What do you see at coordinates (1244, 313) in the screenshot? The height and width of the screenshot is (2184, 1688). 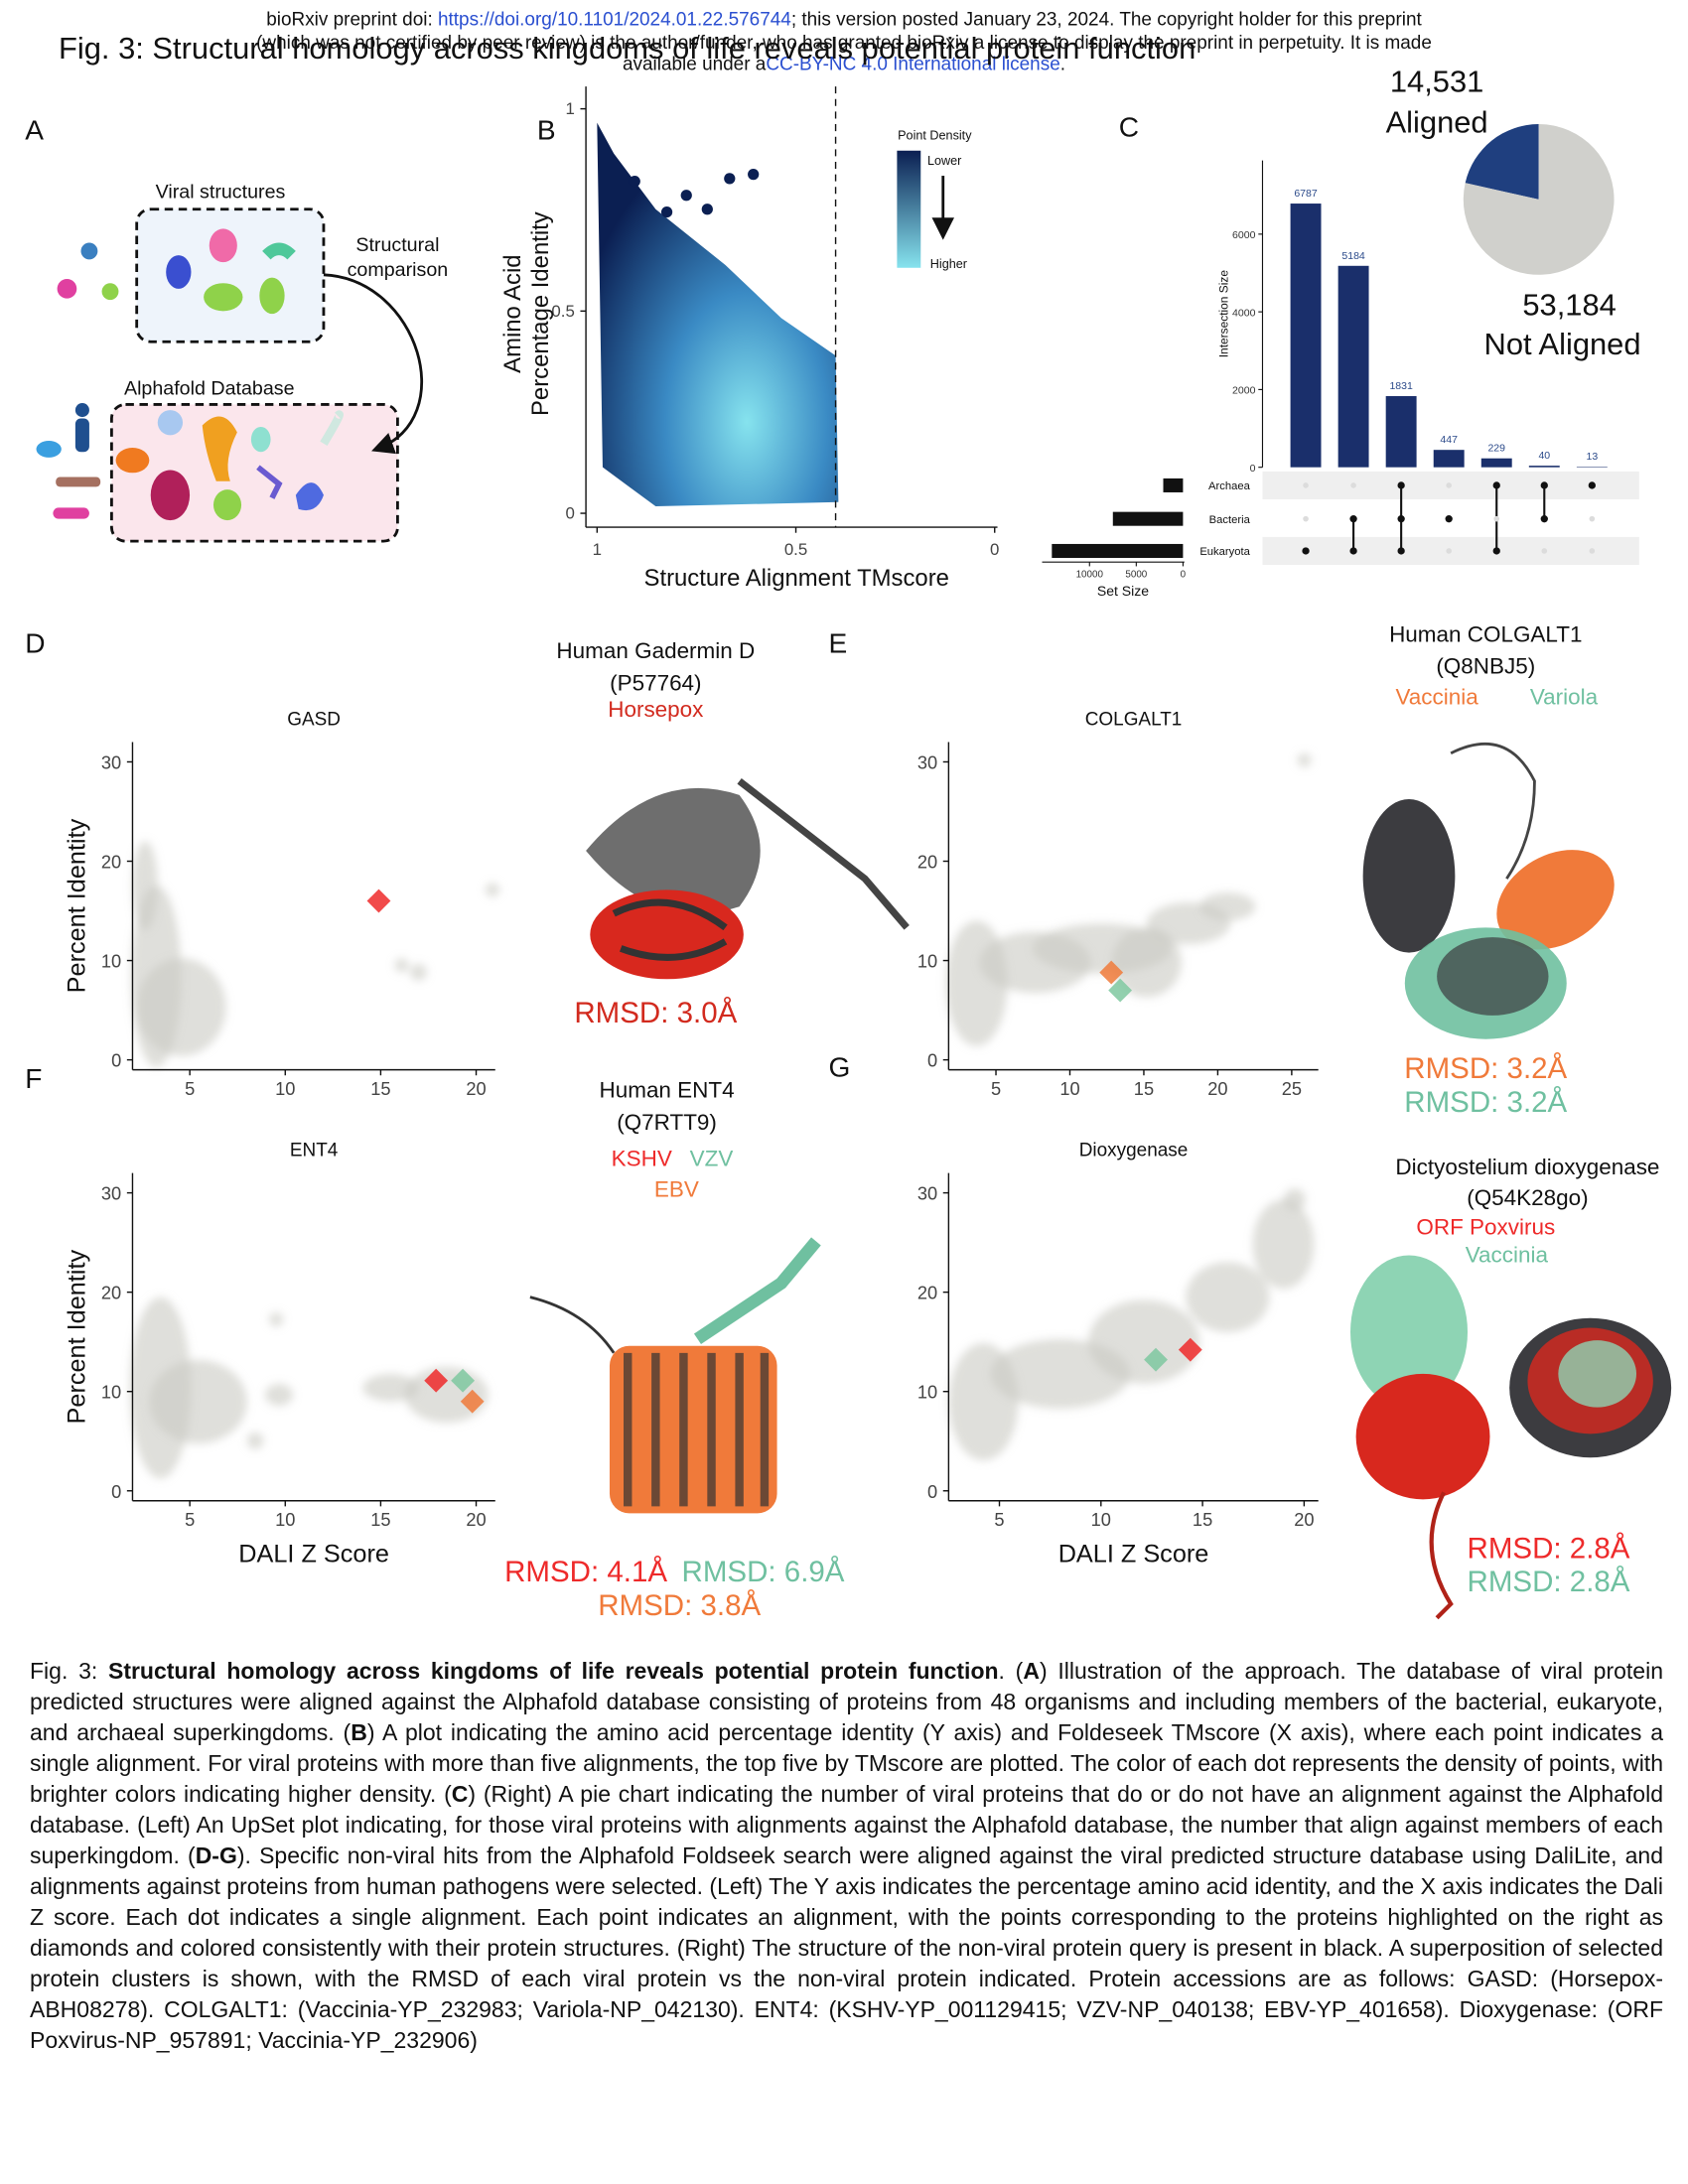 I see `y-tick-label: 4000` at bounding box center [1244, 313].